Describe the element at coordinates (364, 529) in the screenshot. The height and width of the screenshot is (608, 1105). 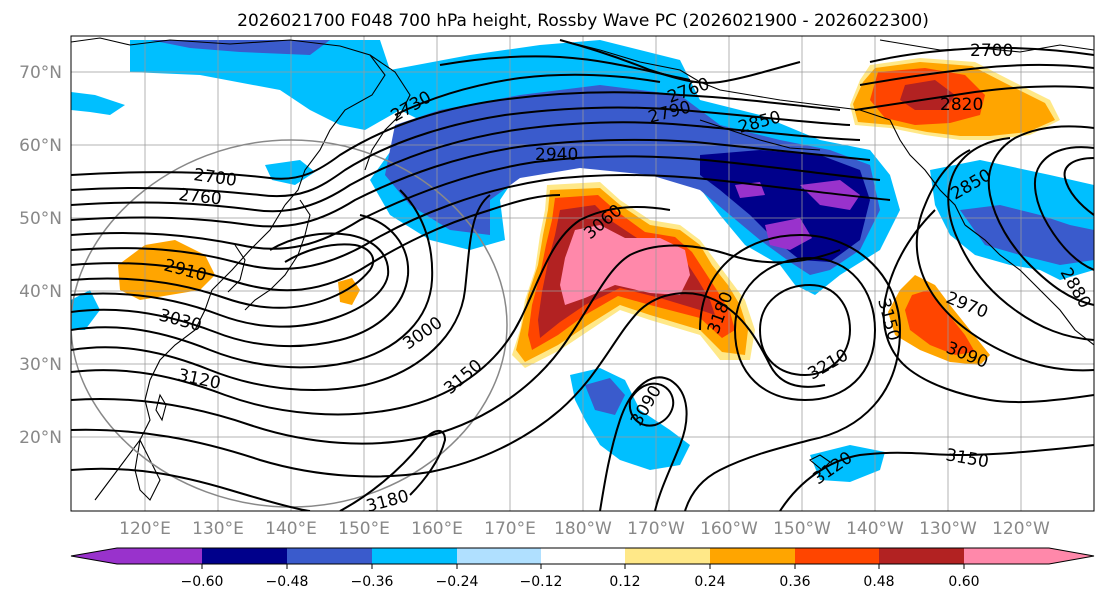
I see `lon-label-150e: 150°E` at that location.